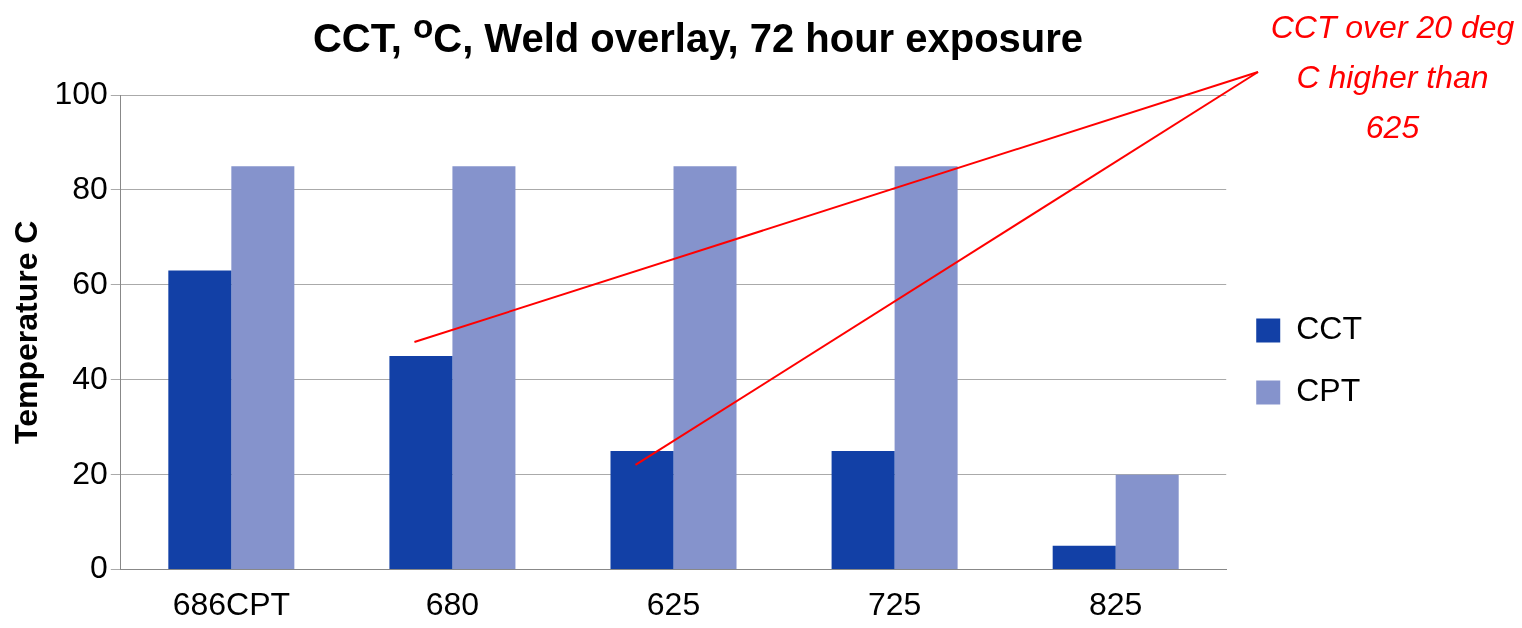  Describe the element at coordinates (452, 603) in the screenshot. I see `x-tick-label: 680` at that location.